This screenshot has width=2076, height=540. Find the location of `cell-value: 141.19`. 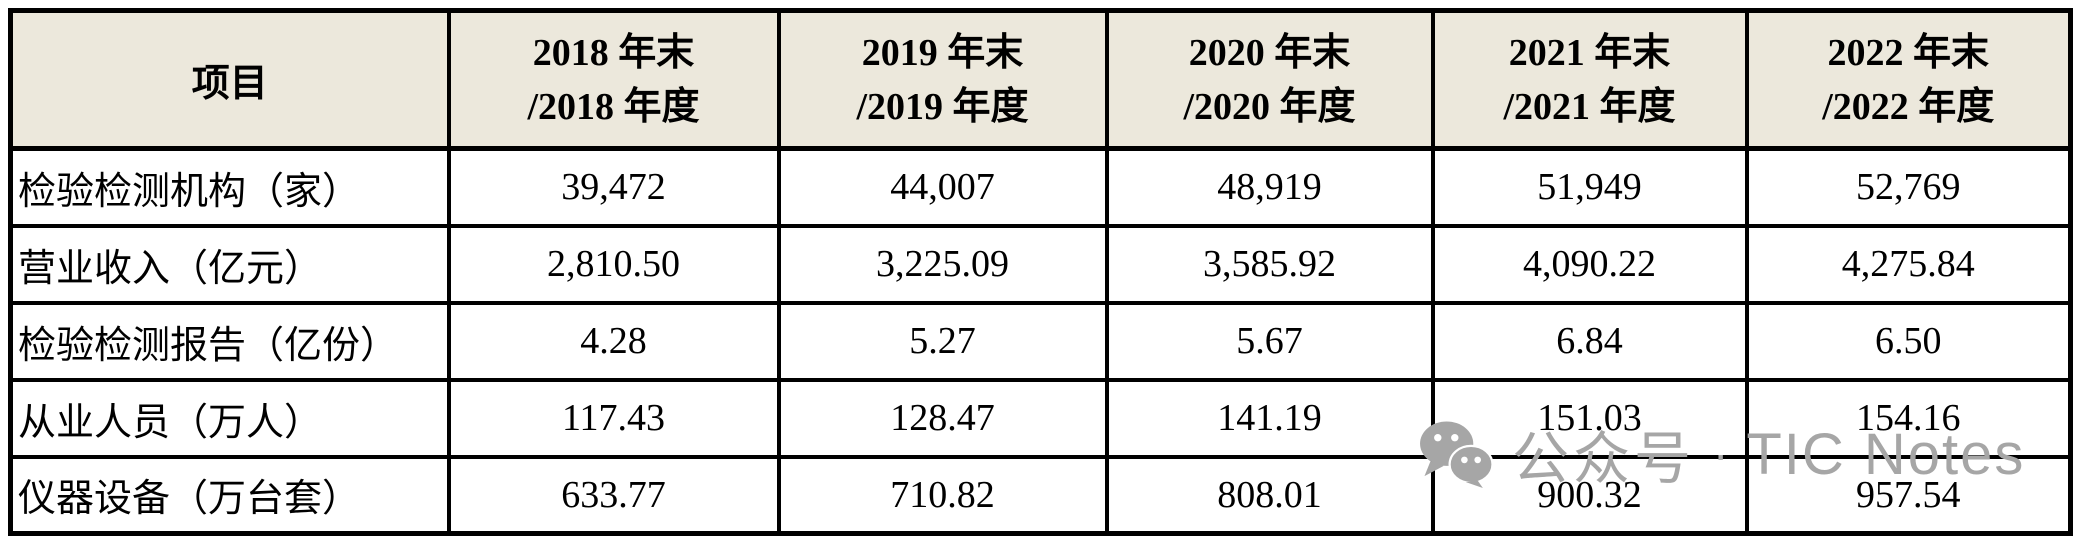

cell-value: 141.19 is located at coordinates (1269, 418).